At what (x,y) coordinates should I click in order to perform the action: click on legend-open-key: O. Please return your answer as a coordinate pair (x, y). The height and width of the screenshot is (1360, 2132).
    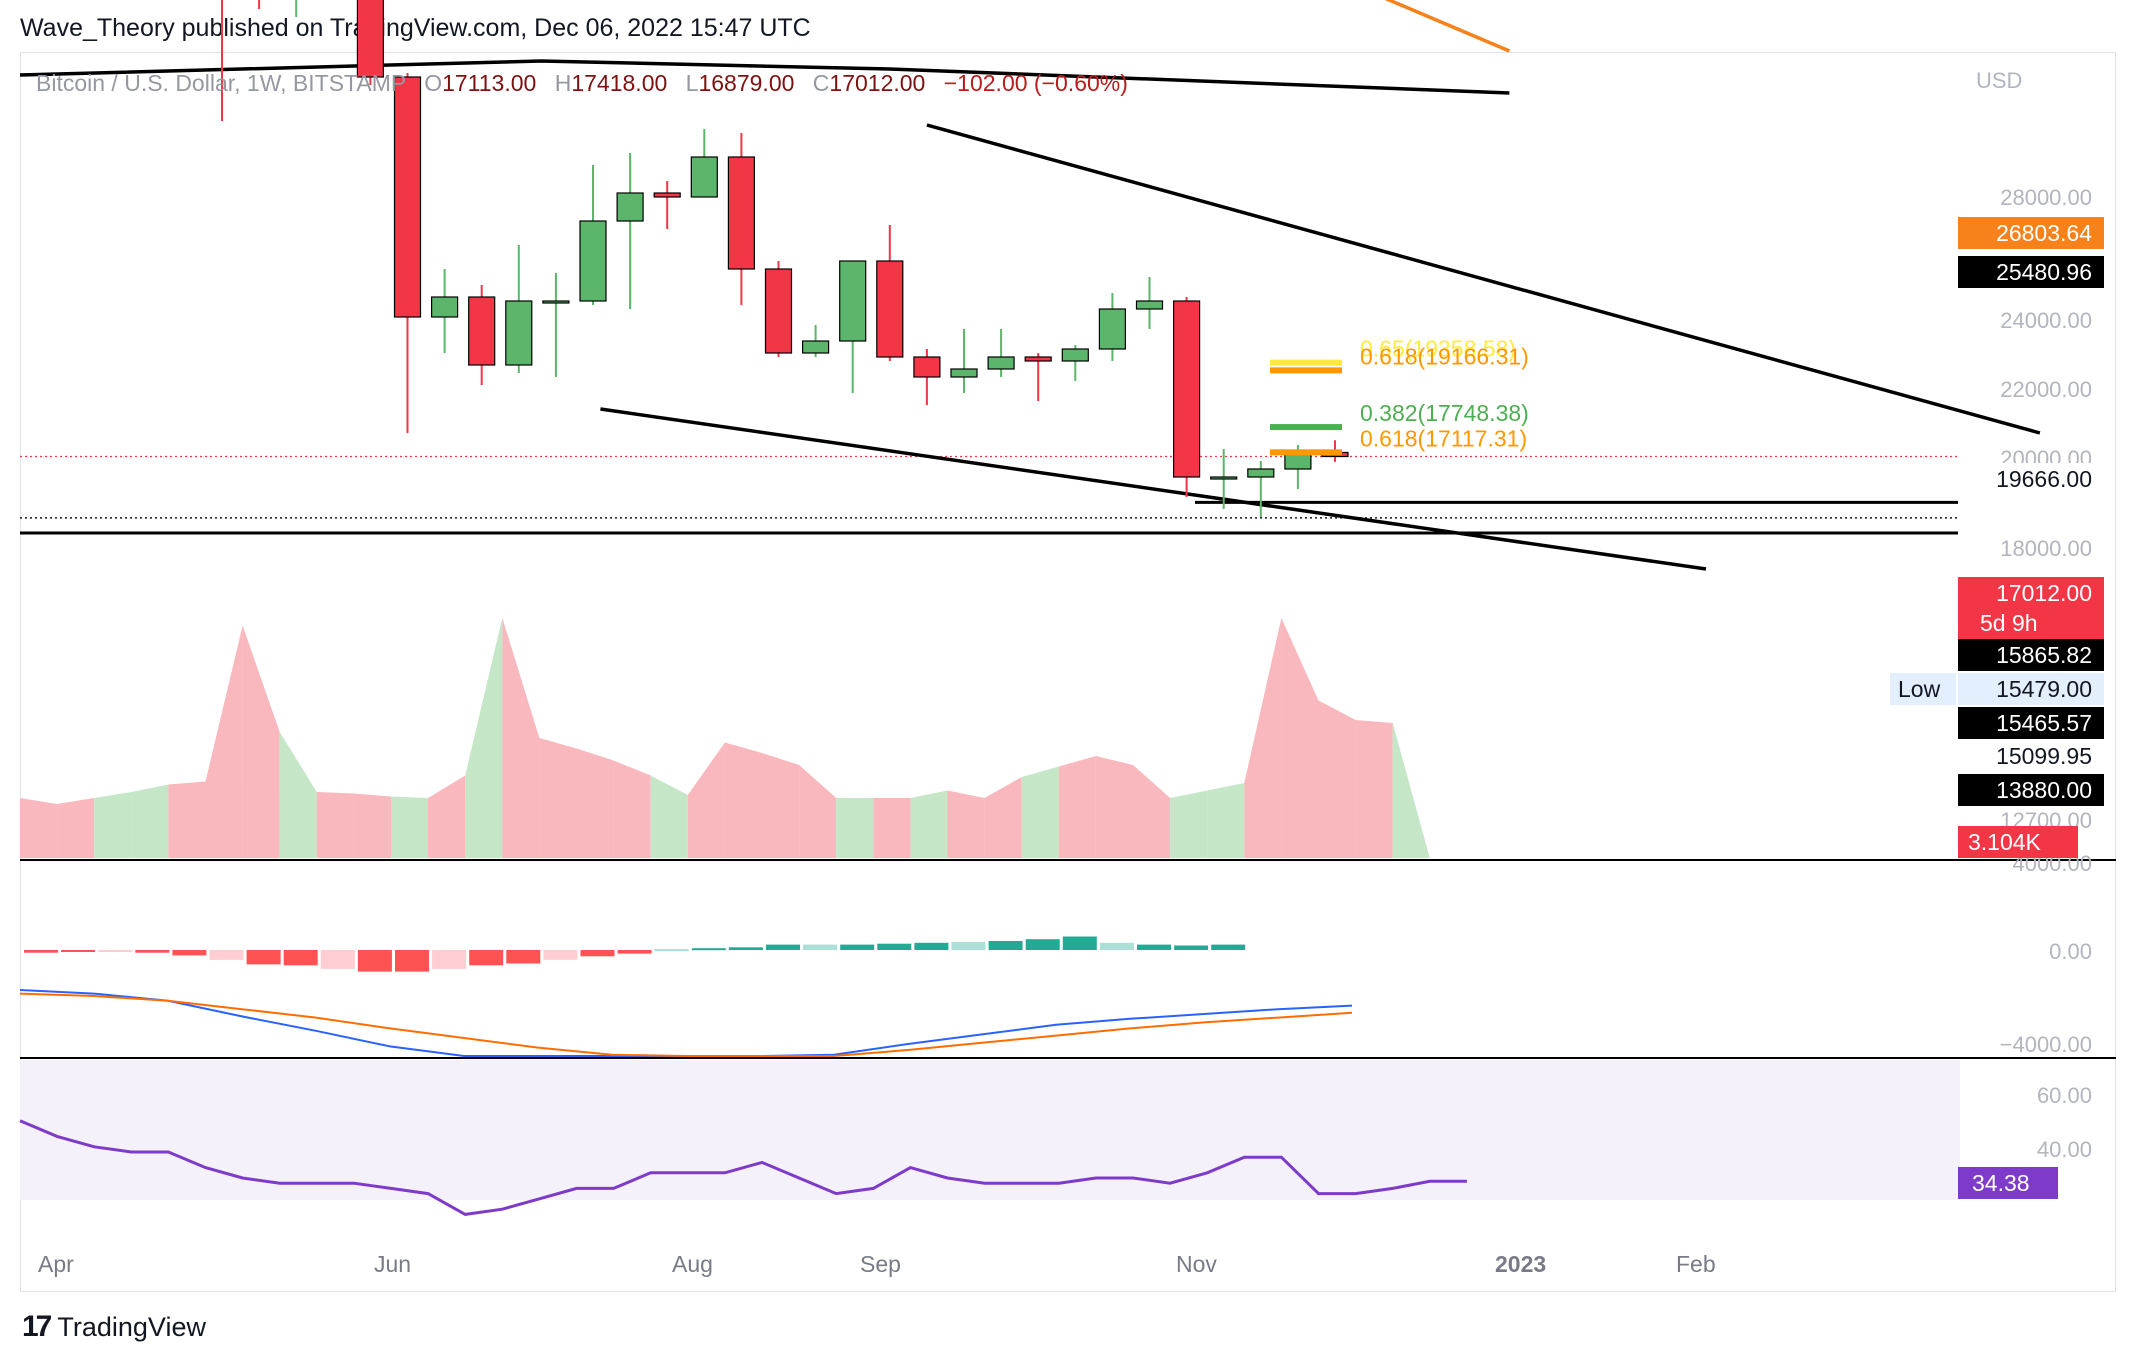
    Looking at the image, I should click on (433, 83).